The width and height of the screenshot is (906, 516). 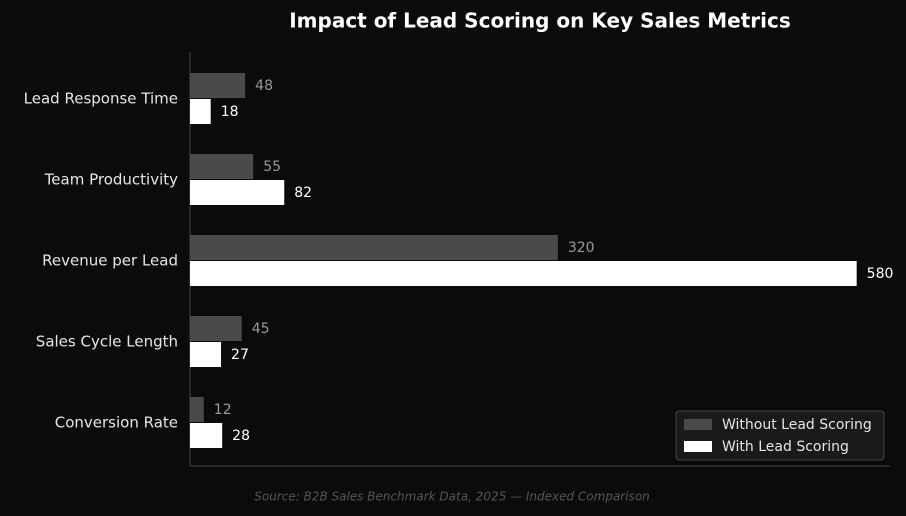 I want to click on legend-box, so click(x=780, y=435).